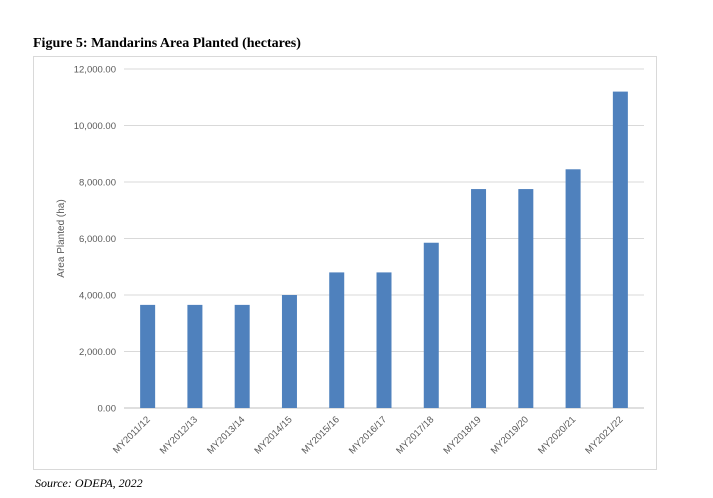 The height and width of the screenshot is (498, 713). Describe the element at coordinates (107, 409) in the screenshot. I see `y-tick-label: 0.00` at that location.